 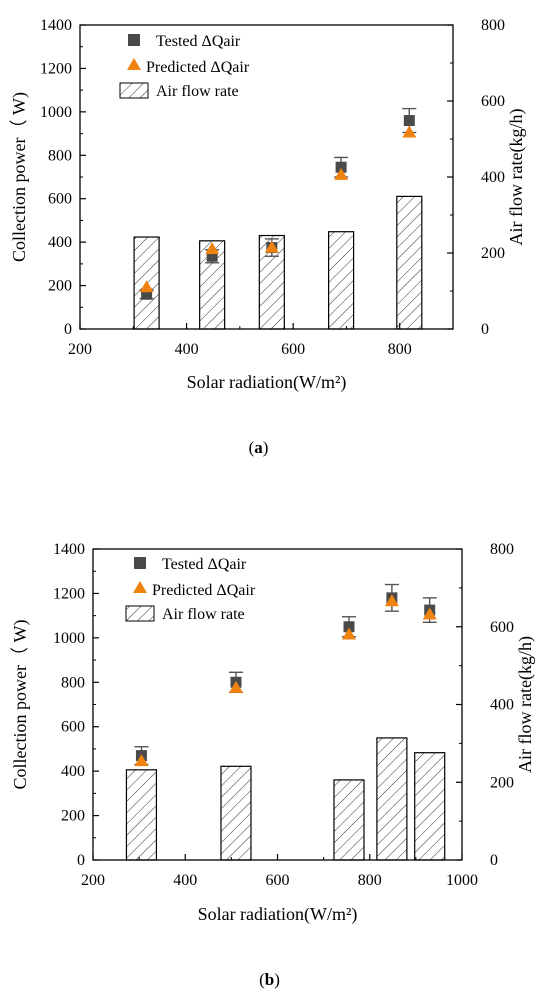 I want to click on panel-label-letter: b, so click(x=269, y=979).